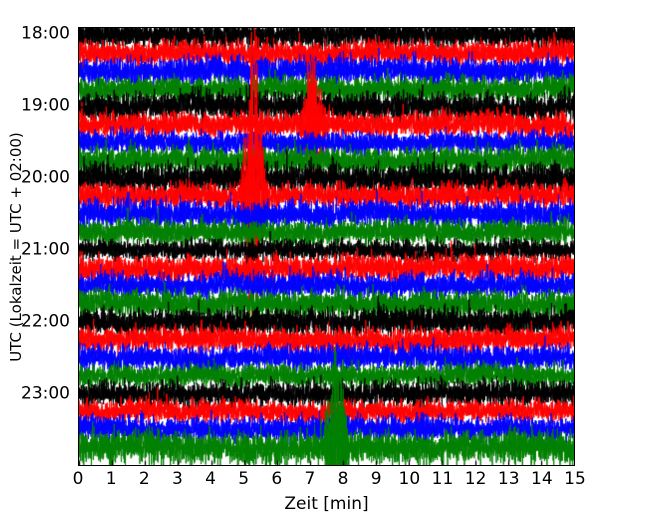 This screenshot has height=520, width=650. What do you see at coordinates (277, 479) in the screenshot?
I see `x-tick-label: 6` at bounding box center [277, 479].